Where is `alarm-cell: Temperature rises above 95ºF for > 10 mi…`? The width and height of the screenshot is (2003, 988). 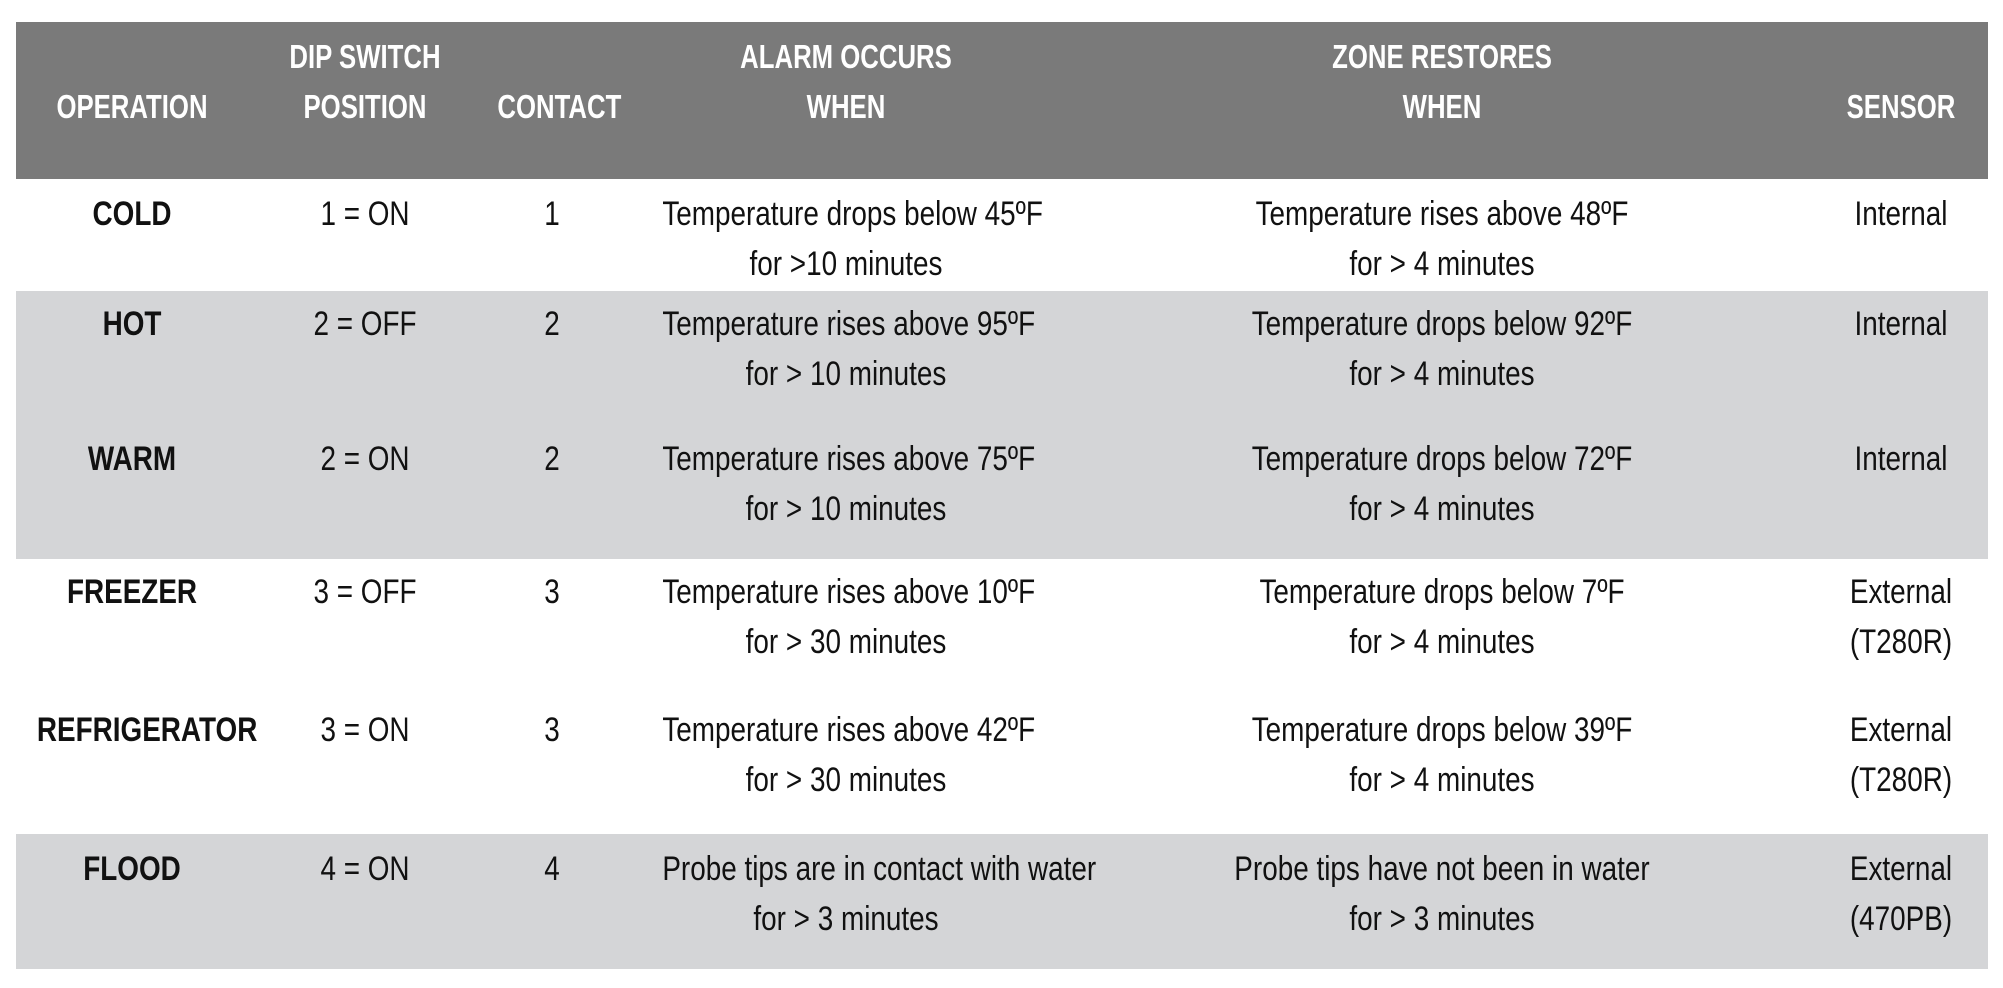
alarm-cell: Temperature rises above 95ºF for > 10 mi… is located at coordinates (849, 349).